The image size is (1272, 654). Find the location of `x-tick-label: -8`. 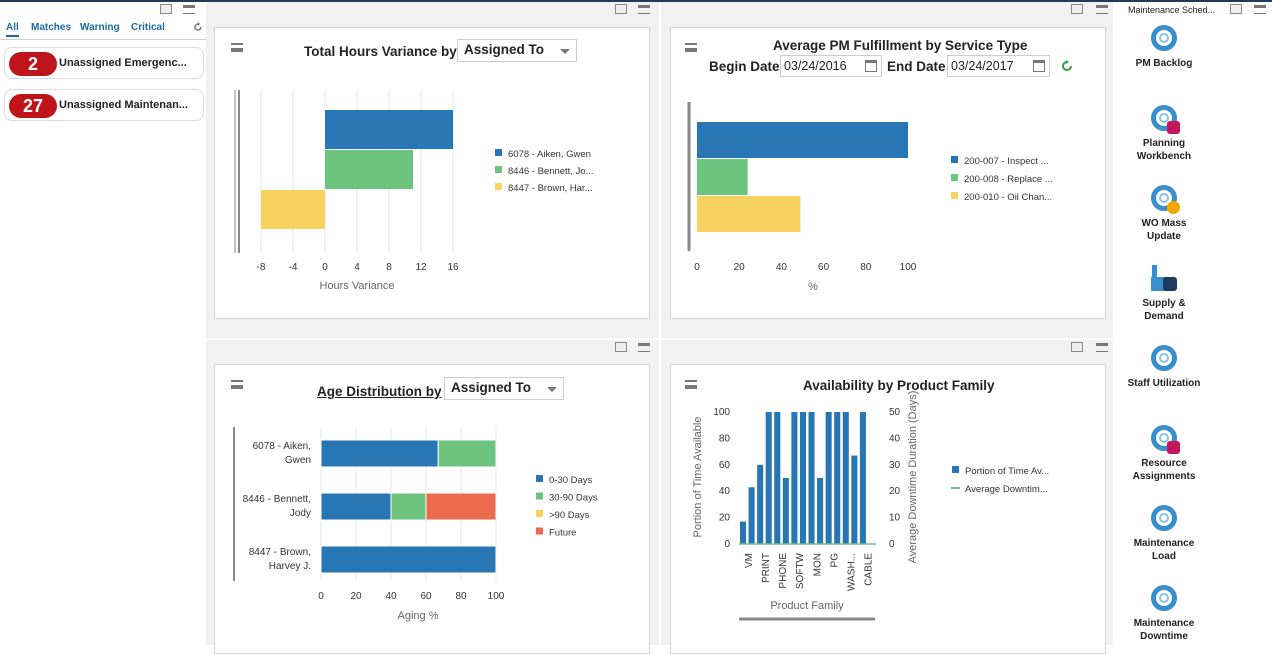

x-tick-label: -8 is located at coordinates (261, 267).